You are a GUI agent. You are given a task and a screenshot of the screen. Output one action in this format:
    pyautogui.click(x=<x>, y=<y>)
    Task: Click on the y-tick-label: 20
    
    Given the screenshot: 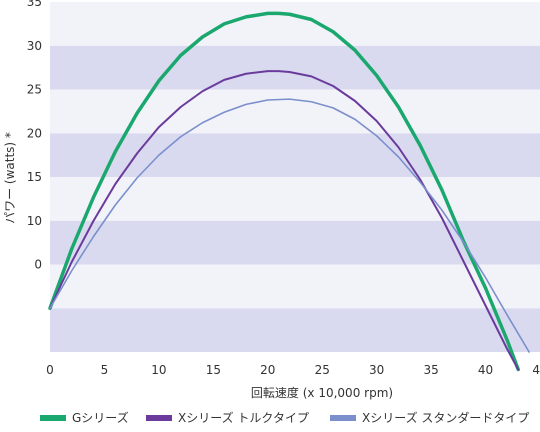 What is the action you would take?
    pyautogui.click(x=34, y=133)
    